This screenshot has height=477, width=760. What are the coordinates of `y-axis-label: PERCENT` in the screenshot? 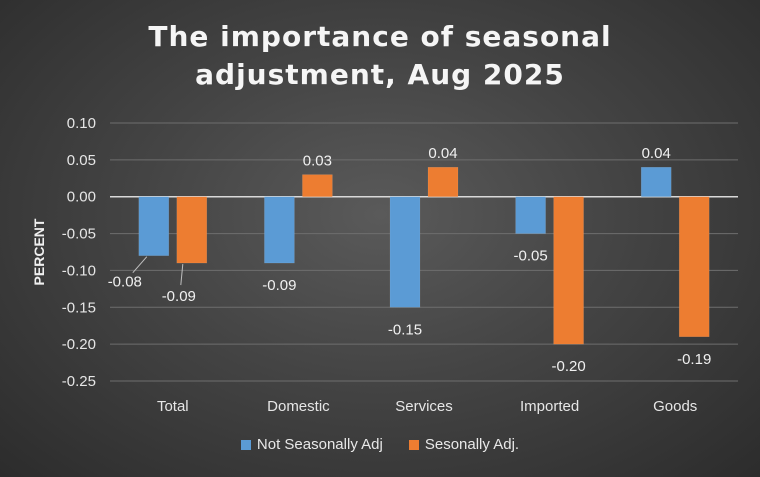 It's located at (39, 251).